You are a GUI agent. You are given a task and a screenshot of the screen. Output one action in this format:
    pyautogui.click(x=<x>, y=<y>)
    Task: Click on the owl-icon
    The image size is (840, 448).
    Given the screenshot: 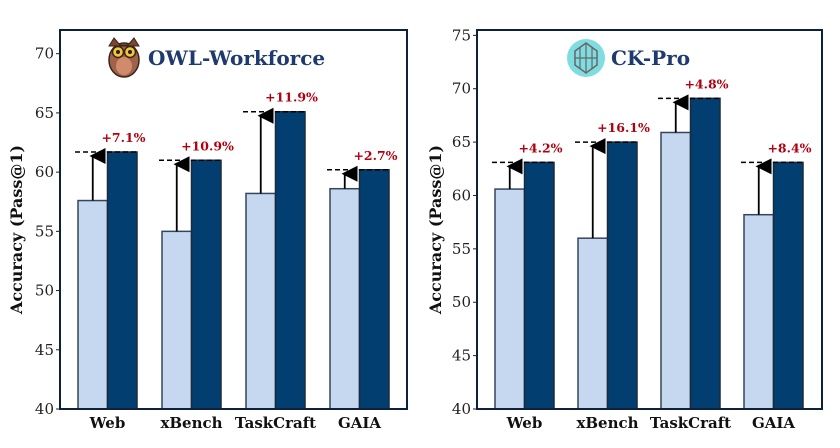 What is the action you would take?
    pyautogui.click(x=124, y=57)
    